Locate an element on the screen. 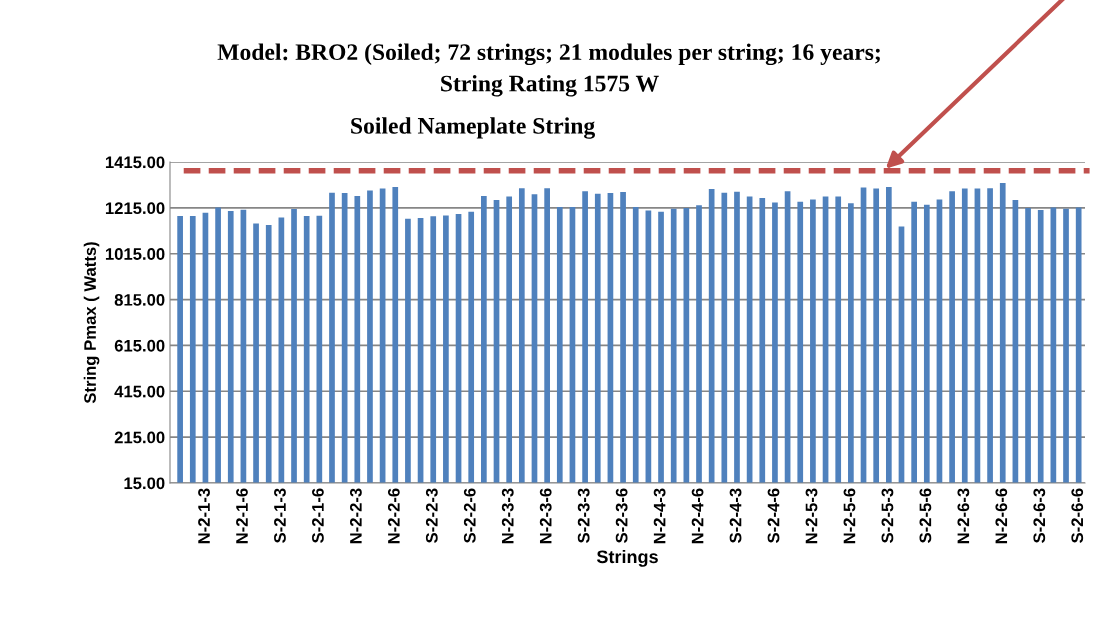 The image size is (1099, 635). x-tick-label: N-2-4-6 is located at coordinates (697, 516).